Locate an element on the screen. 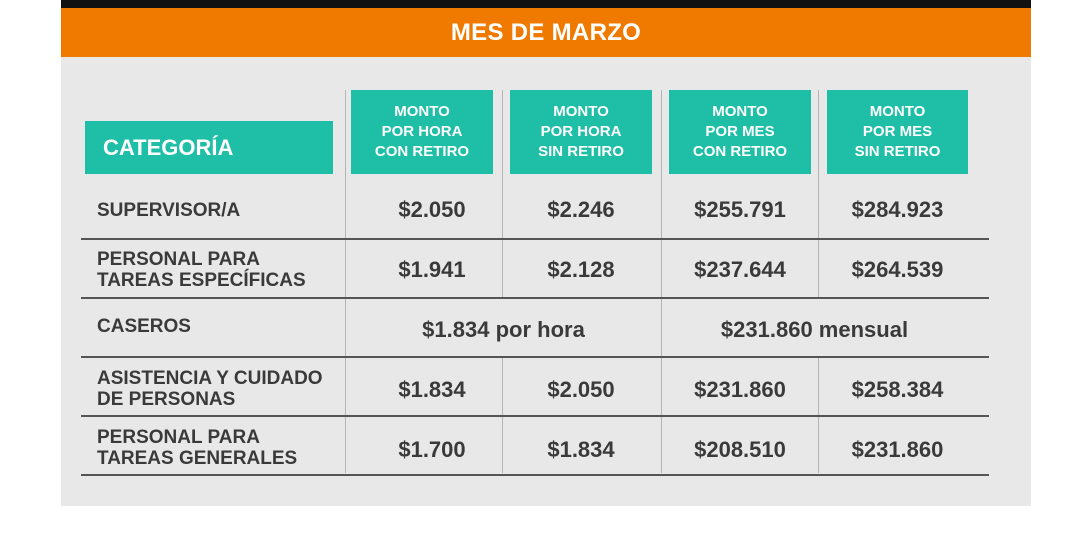 Image resolution: width=1080 pixels, height=554 pixels. header-category-label: CATEGORÍA is located at coordinates (168, 147).